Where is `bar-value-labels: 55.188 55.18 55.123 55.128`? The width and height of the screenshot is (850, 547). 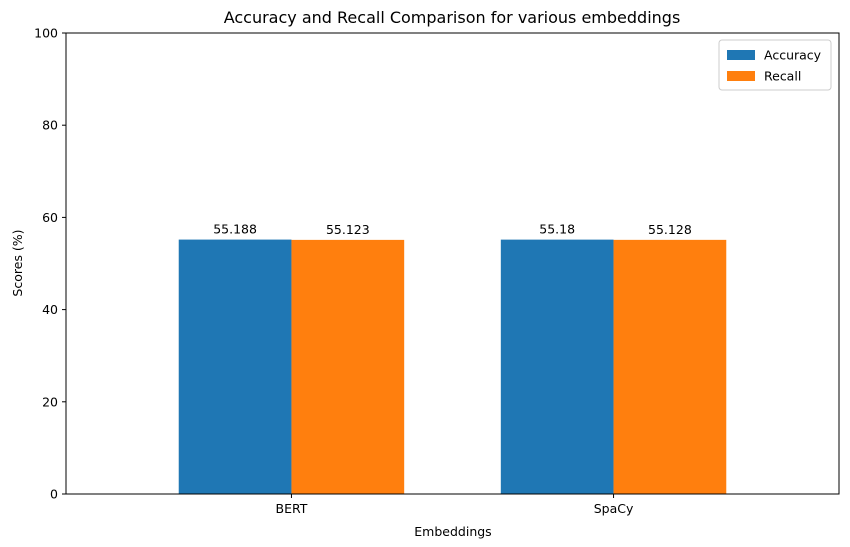 bar-value-labels: 55.188 55.18 55.123 55.128 is located at coordinates (452, 229).